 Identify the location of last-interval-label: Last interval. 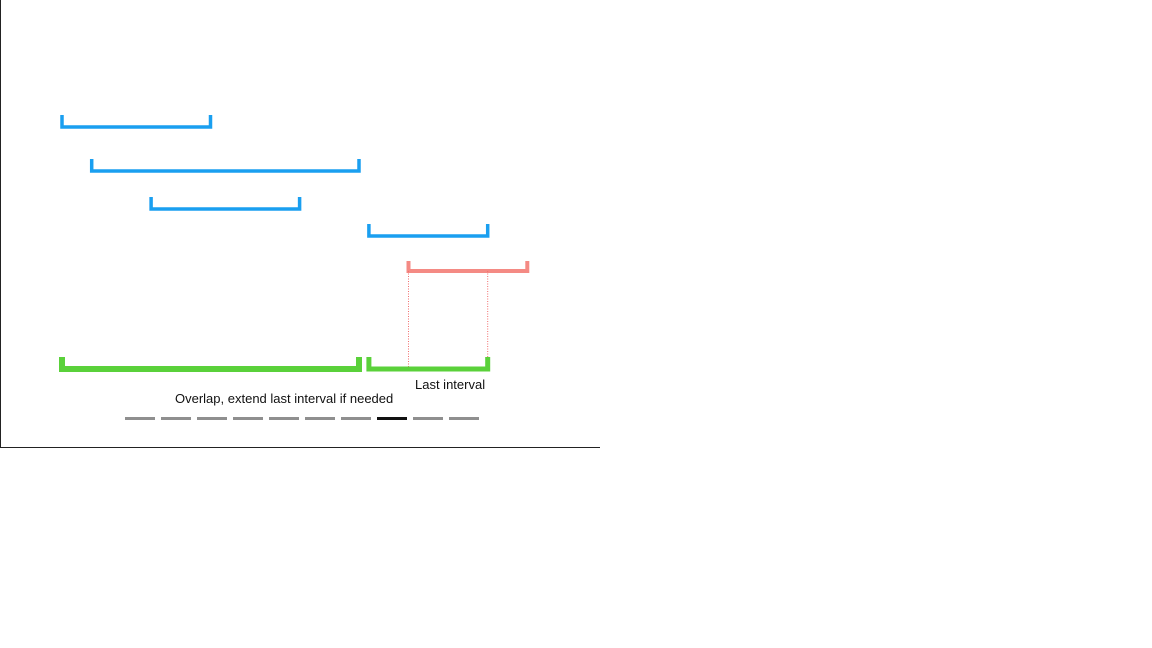
(450, 384).